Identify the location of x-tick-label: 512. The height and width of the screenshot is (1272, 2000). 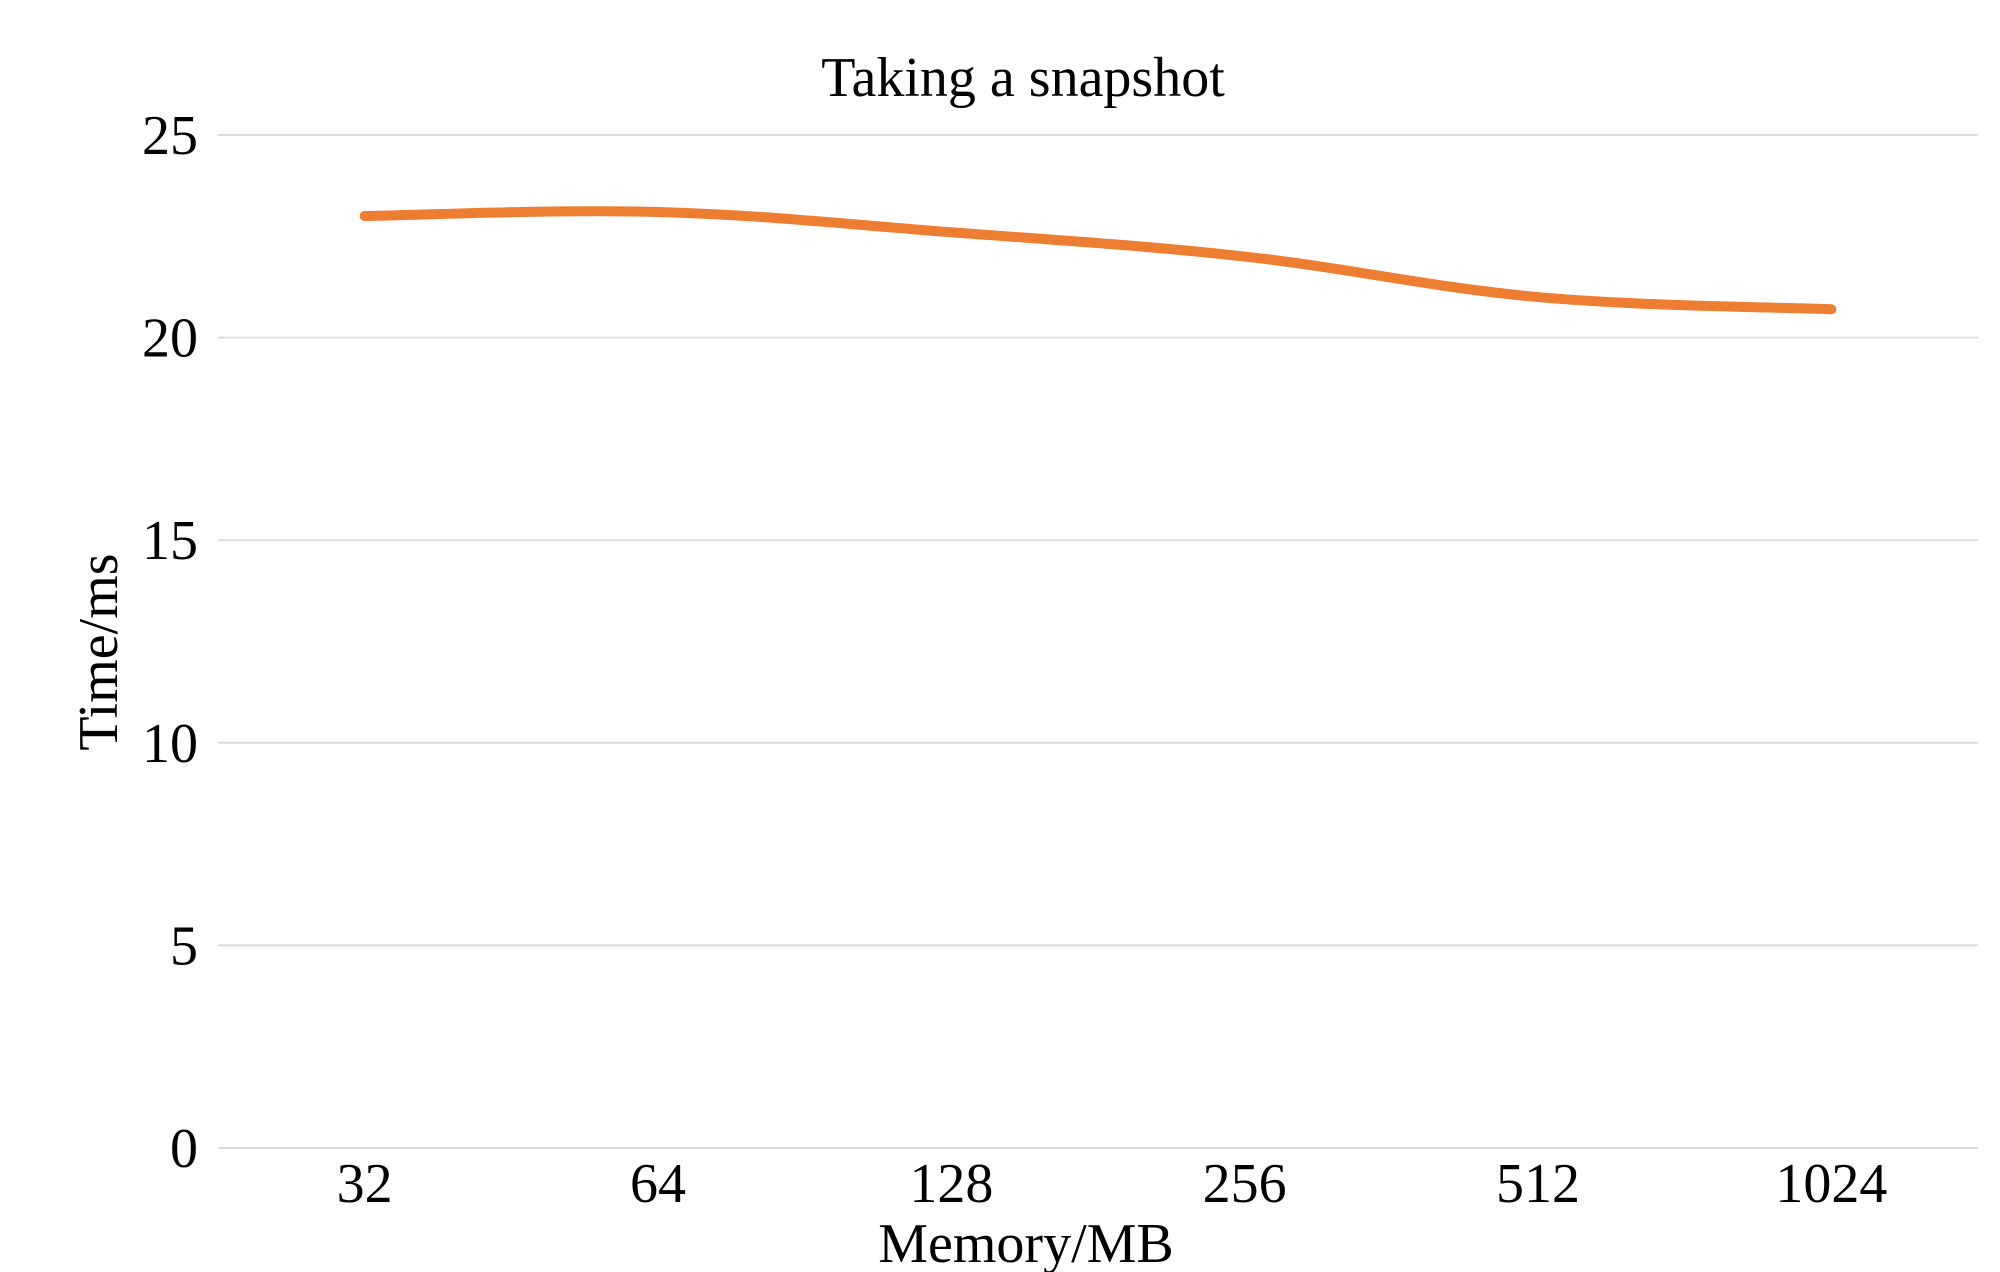
(1538, 1184).